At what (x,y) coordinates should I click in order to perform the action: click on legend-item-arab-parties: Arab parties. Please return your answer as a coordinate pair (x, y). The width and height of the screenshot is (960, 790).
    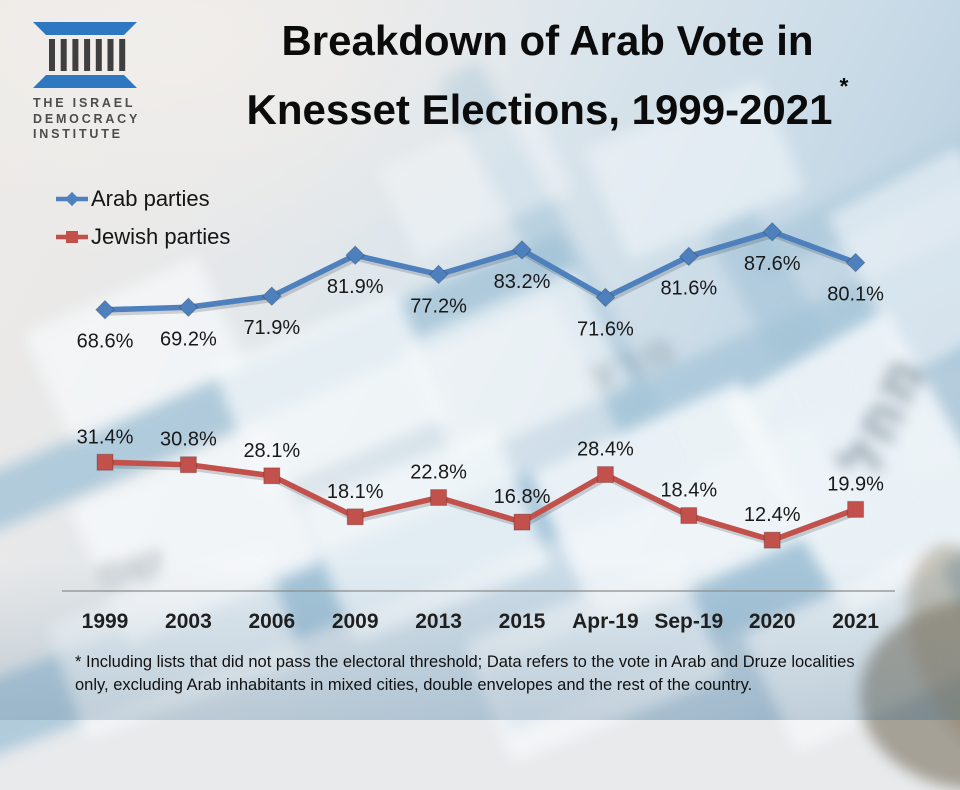
    Looking at the image, I should click on (142, 198).